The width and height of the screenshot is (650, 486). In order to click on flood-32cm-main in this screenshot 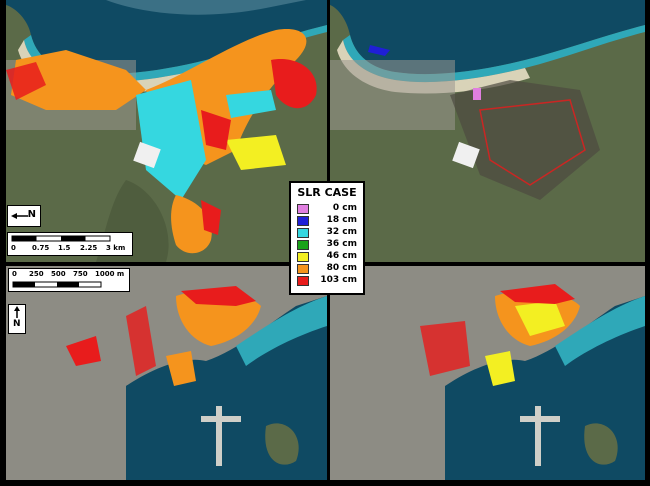, I will do `click(171, 140)`.